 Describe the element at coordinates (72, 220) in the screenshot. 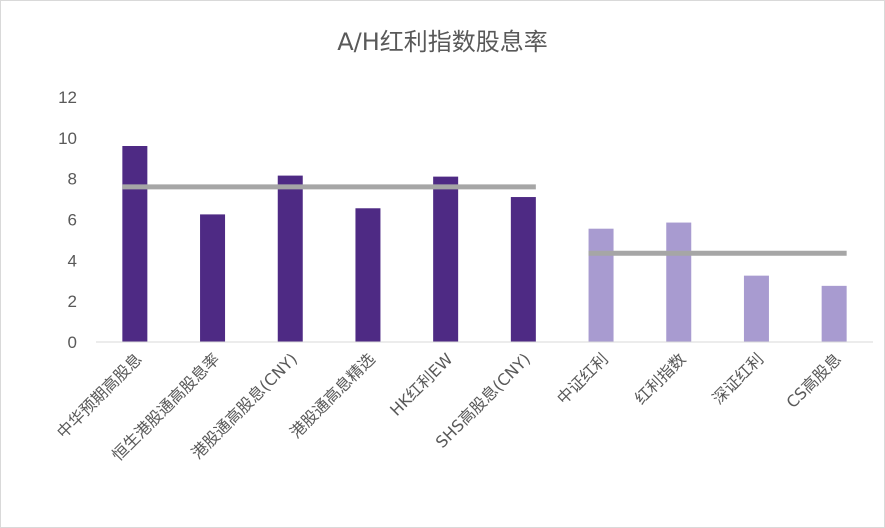

I see `y-tick-label: 6` at that location.